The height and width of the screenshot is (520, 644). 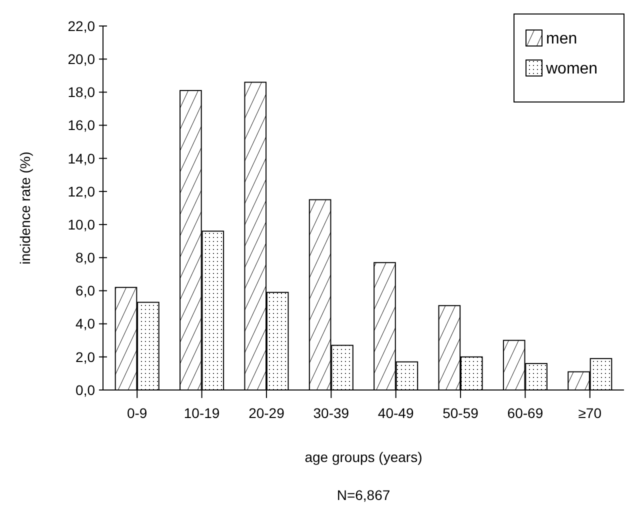 I want to click on x-tick-label: 30-39, so click(x=331, y=413).